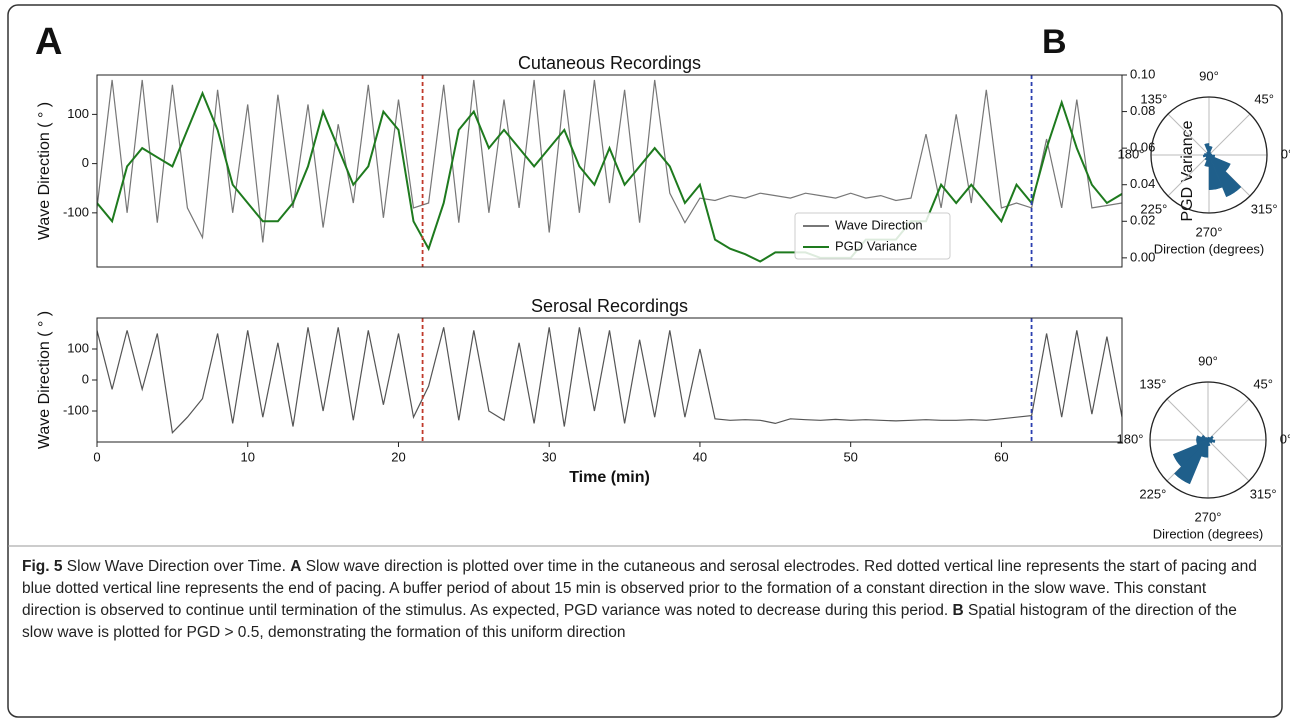  I want to click on x-tick-label: 20, so click(398, 456).